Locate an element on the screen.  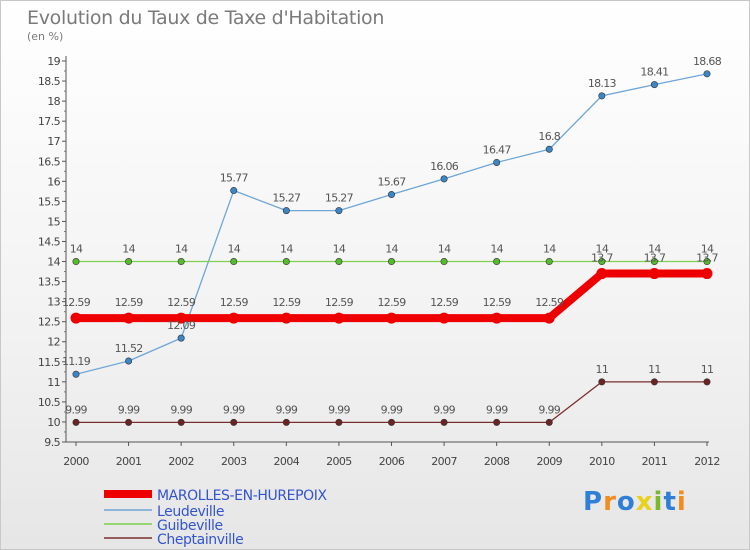
y-tick-label: 16 is located at coordinates (53, 181).